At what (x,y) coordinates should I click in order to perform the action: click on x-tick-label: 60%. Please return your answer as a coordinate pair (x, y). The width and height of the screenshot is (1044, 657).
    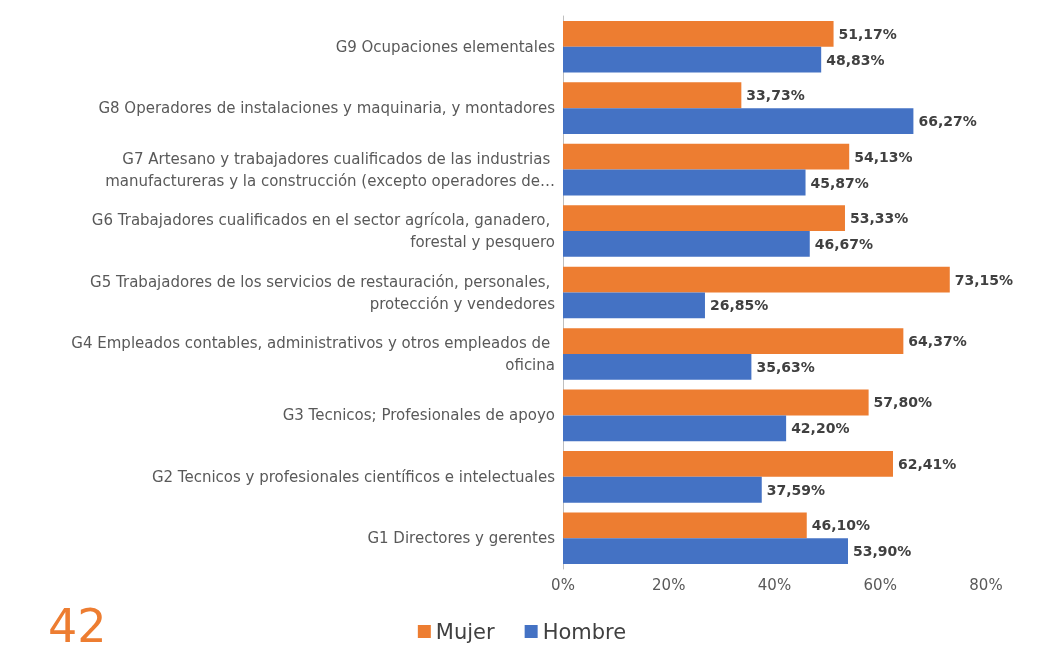
    Looking at the image, I should click on (880, 584).